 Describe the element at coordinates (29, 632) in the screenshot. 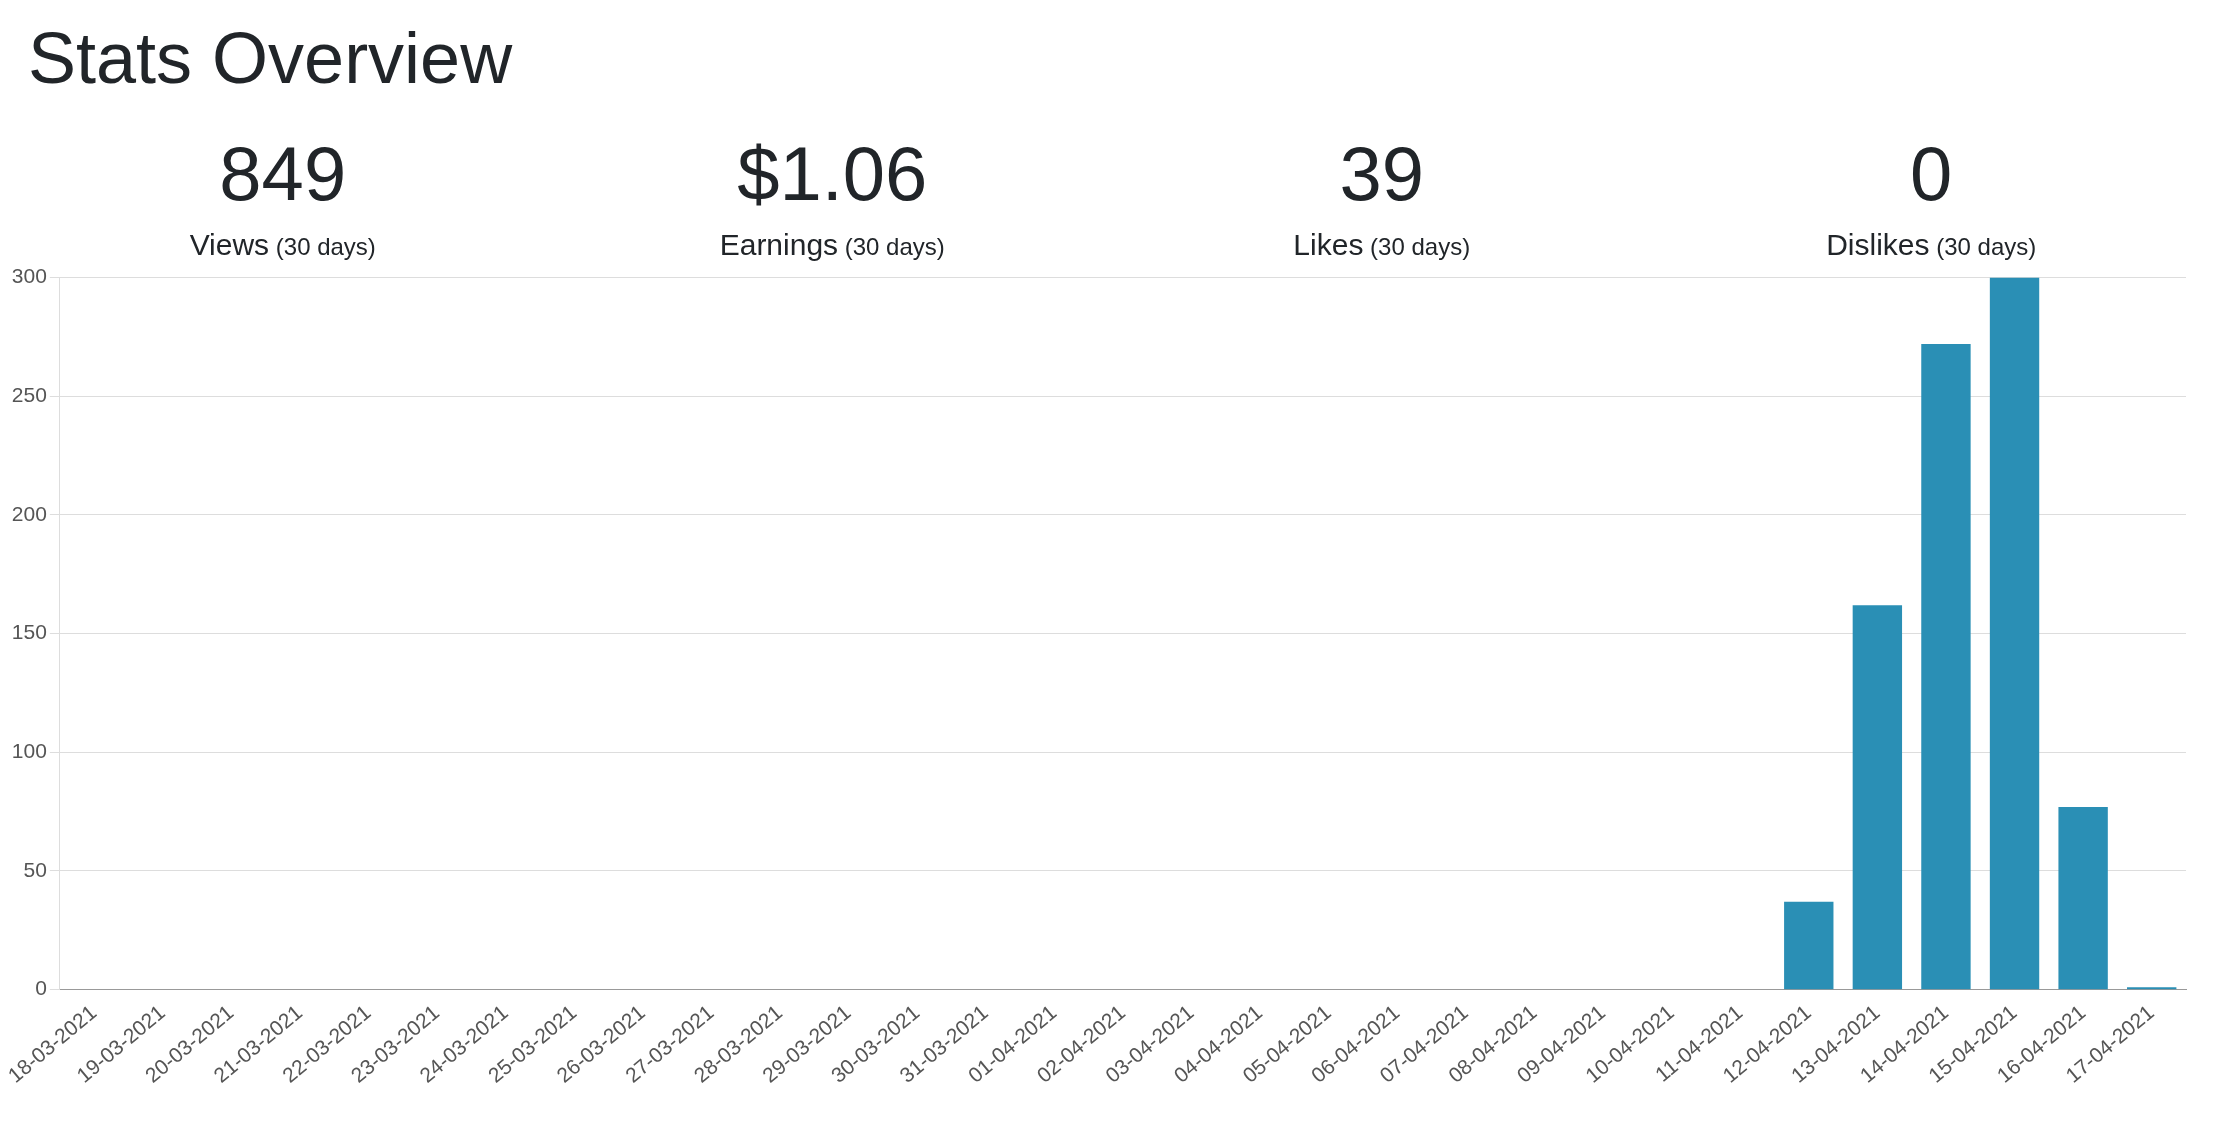

I see `y-tick-label: 150` at that location.